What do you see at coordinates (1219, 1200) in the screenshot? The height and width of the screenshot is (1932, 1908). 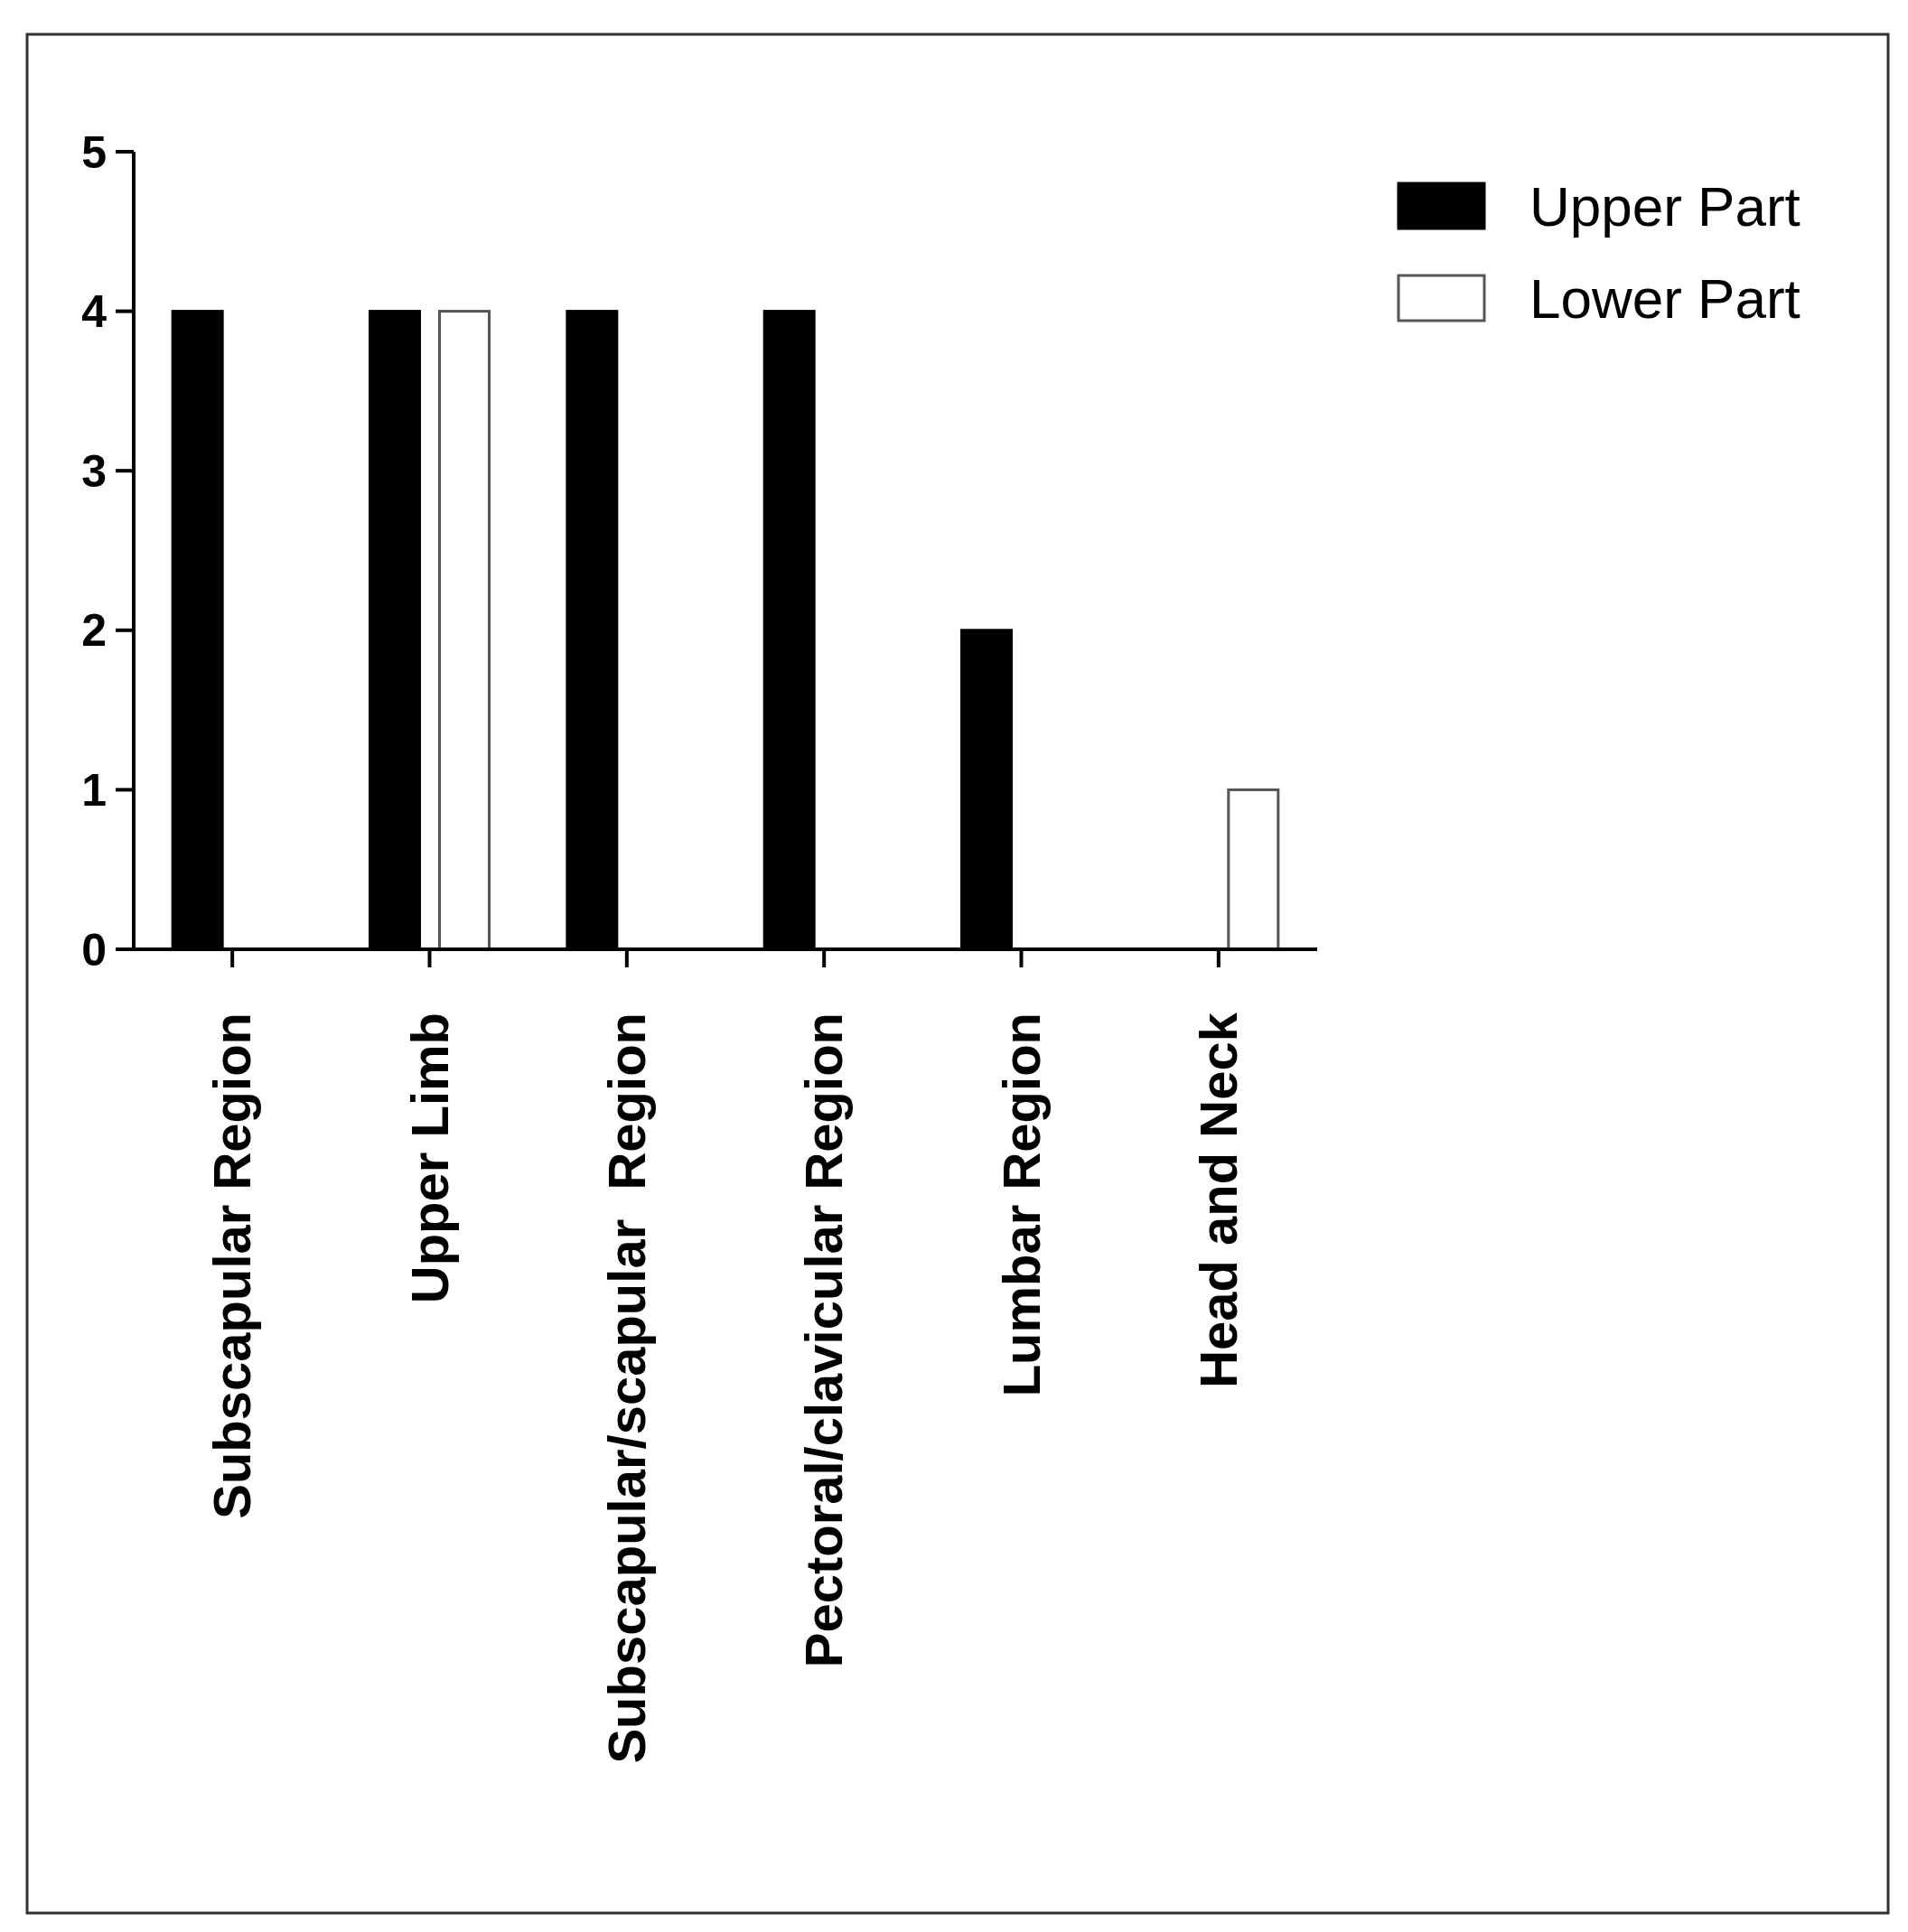 I see `x-tick-label: Head and Neck` at bounding box center [1219, 1200].